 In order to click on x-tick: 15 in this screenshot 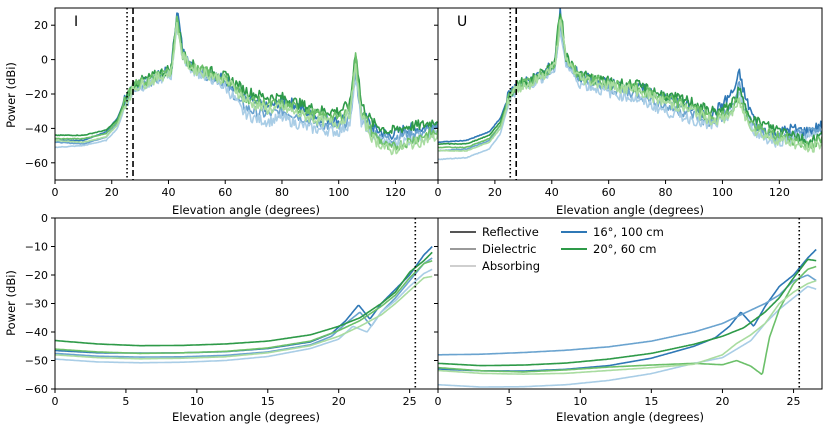, I will do `click(651, 398)`.